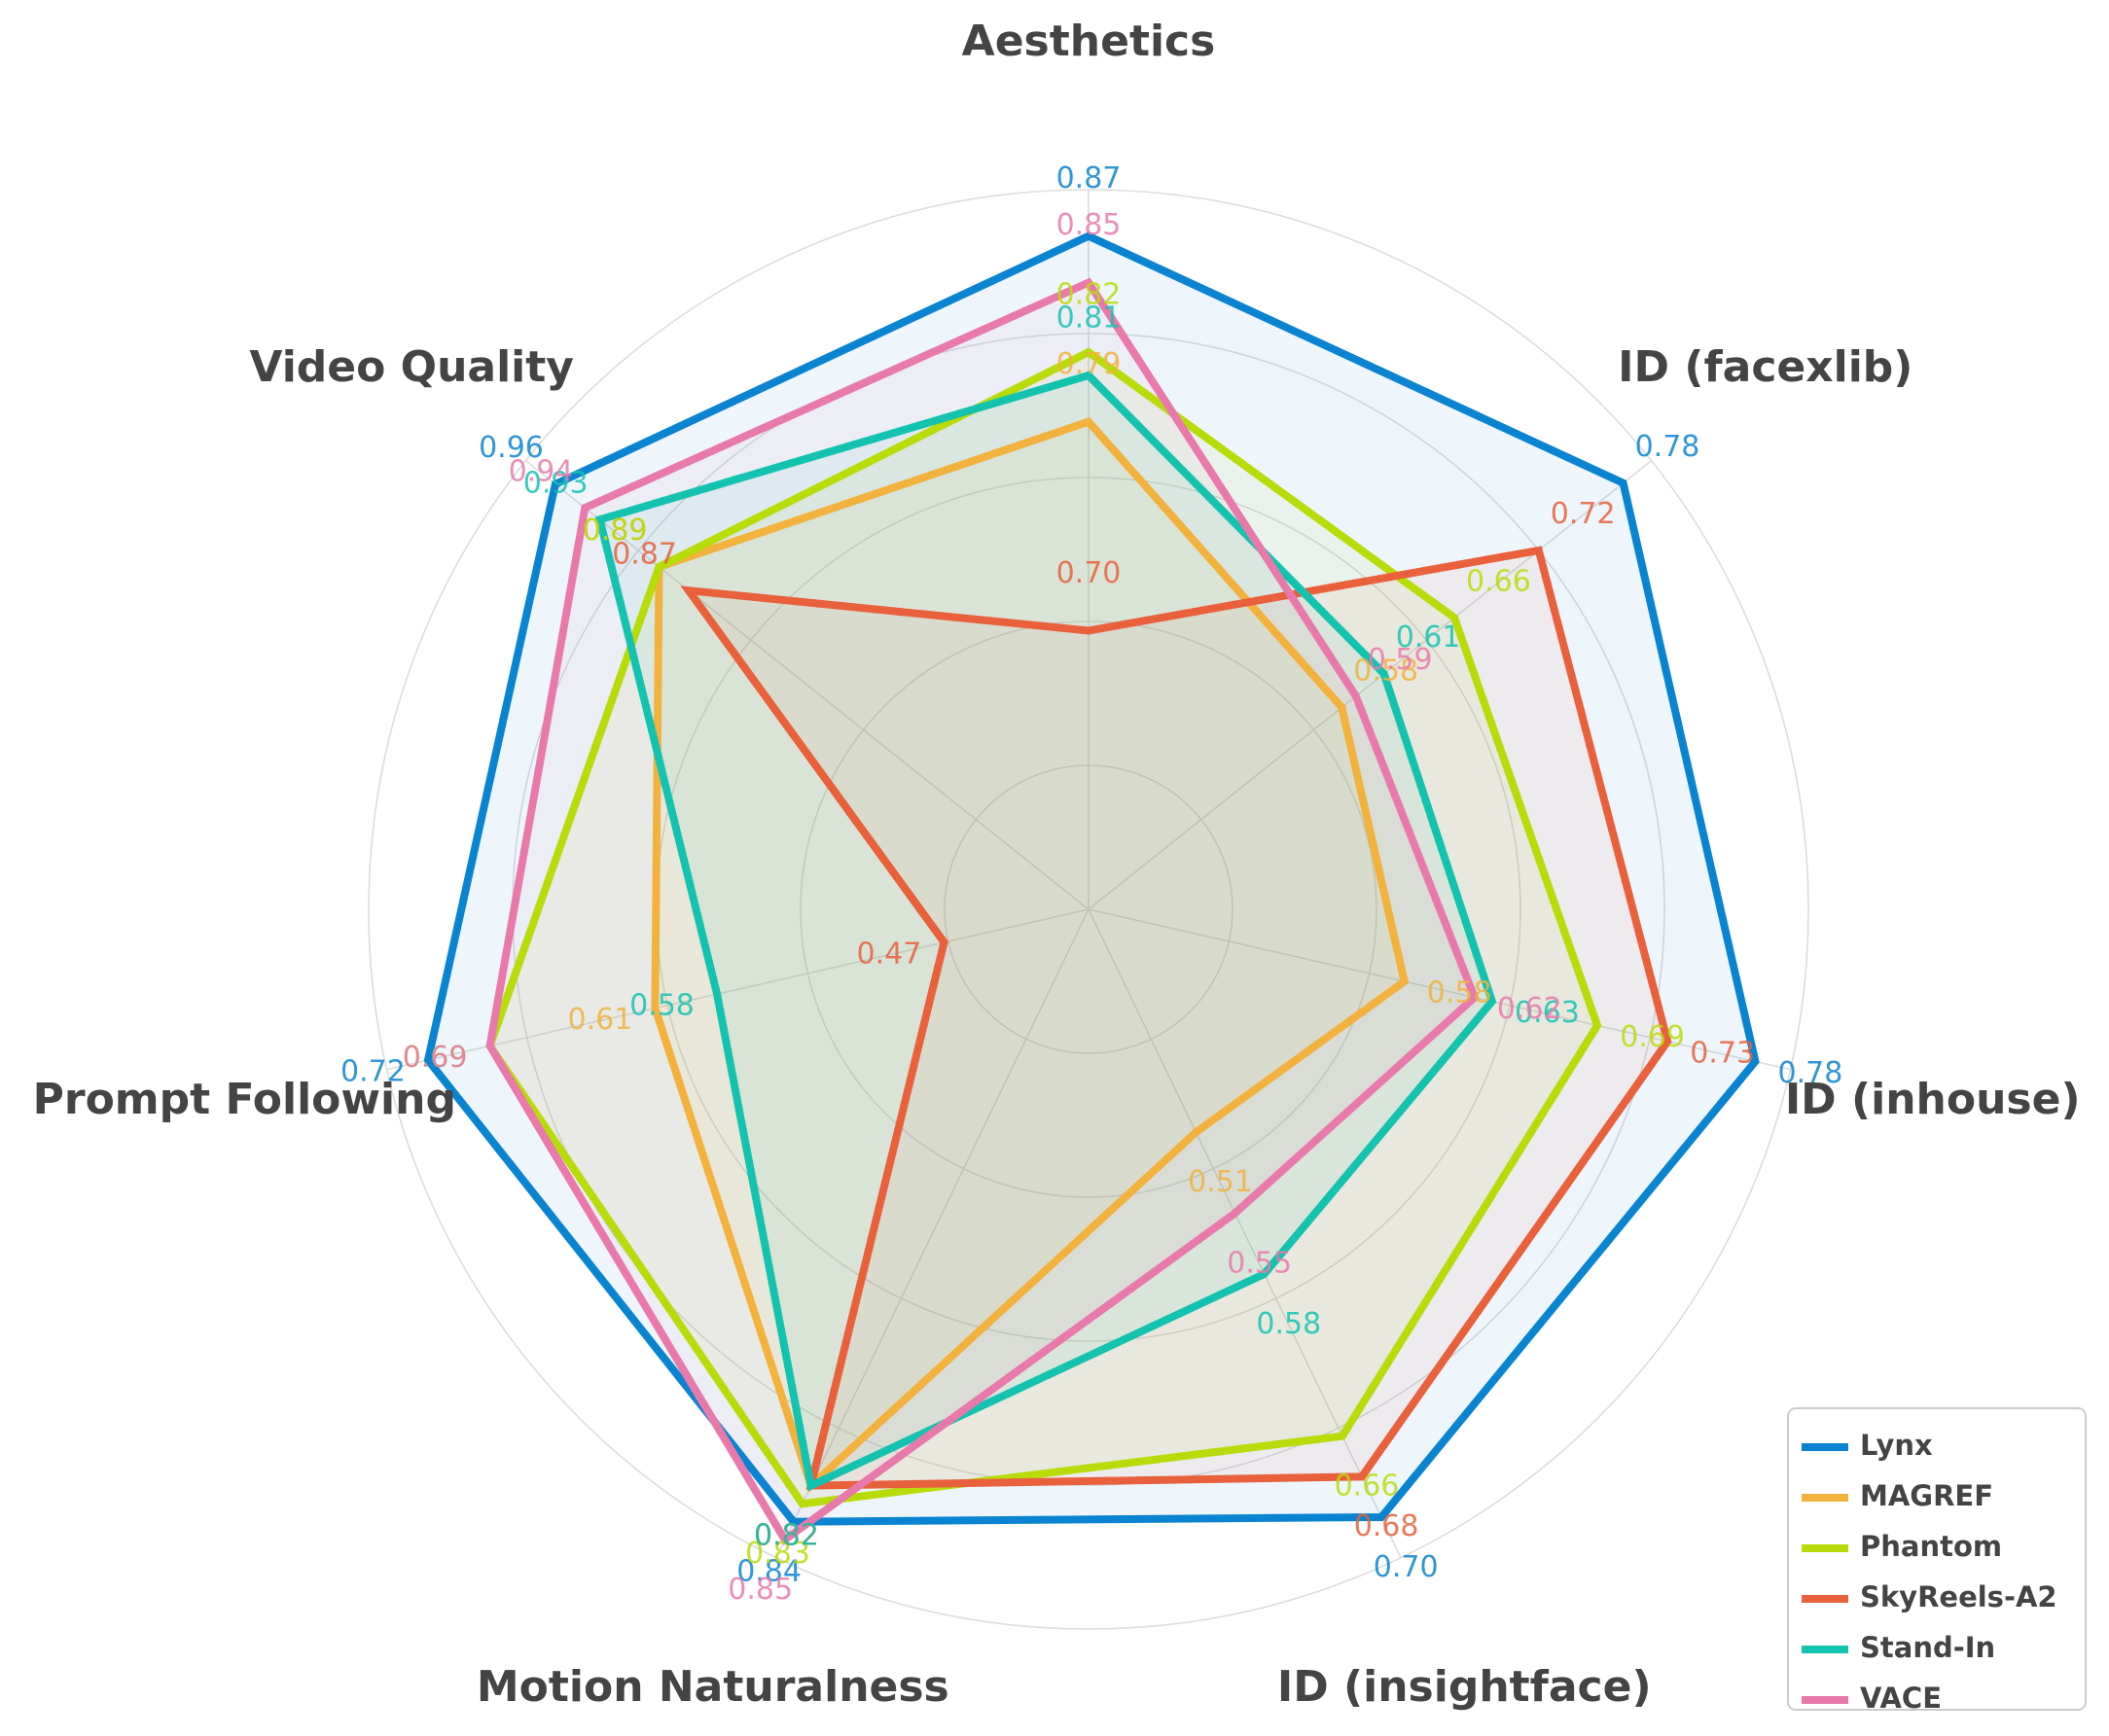 The height and width of the screenshot is (1736, 2109). What do you see at coordinates (600, 1020) in the screenshot?
I see `value-label-magref-prompt-following: 0.61` at bounding box center [600, 1020].